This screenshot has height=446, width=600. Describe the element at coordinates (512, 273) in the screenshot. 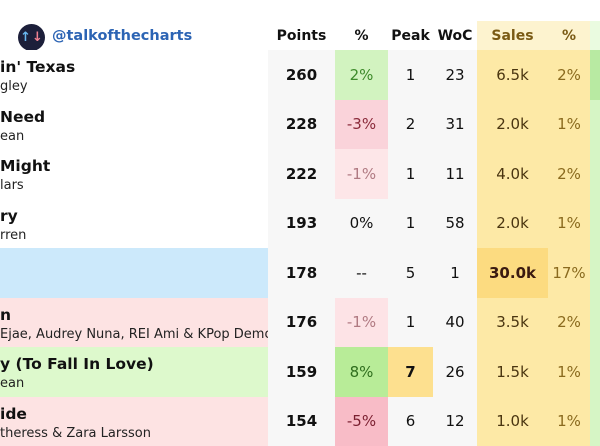

I see `sales: 30.0k` at that location.